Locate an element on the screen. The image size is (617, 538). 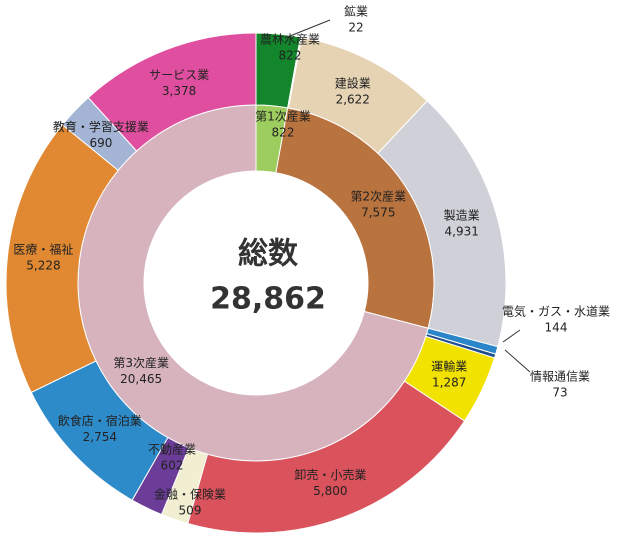
inner-category-label: 第2次産業 is located at coordinates (378, 196).